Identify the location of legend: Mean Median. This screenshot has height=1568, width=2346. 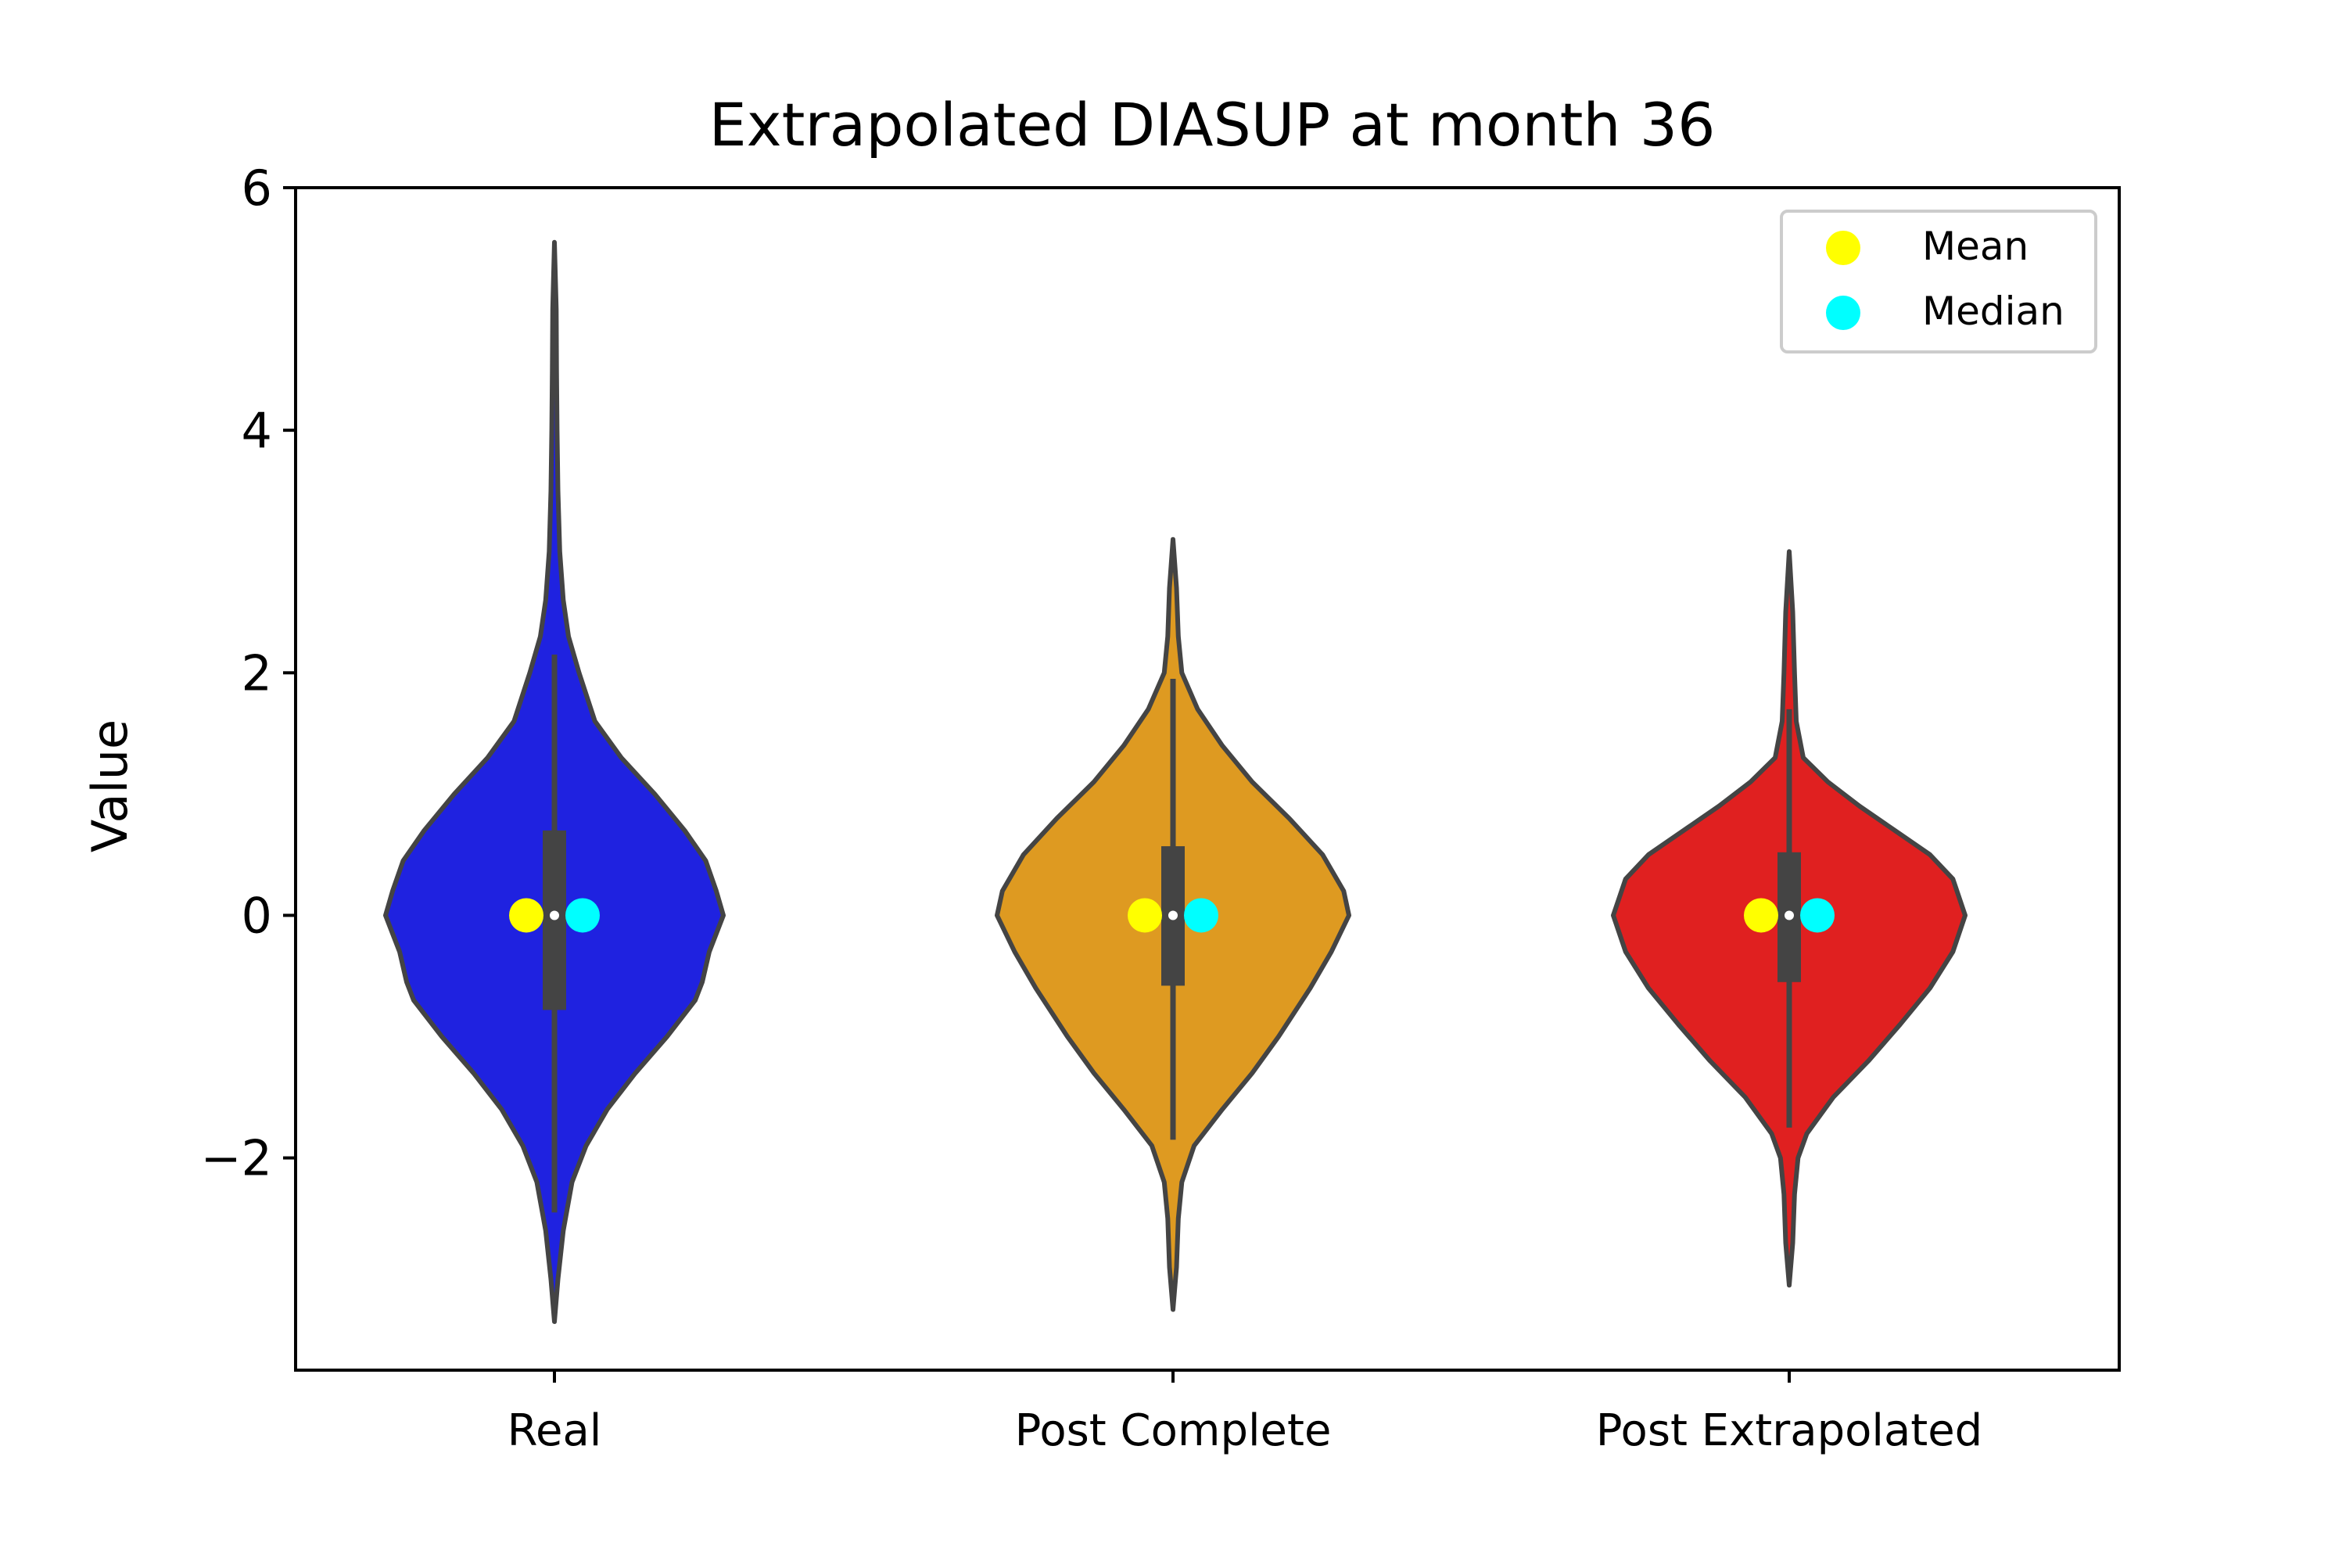
(1939, 281).